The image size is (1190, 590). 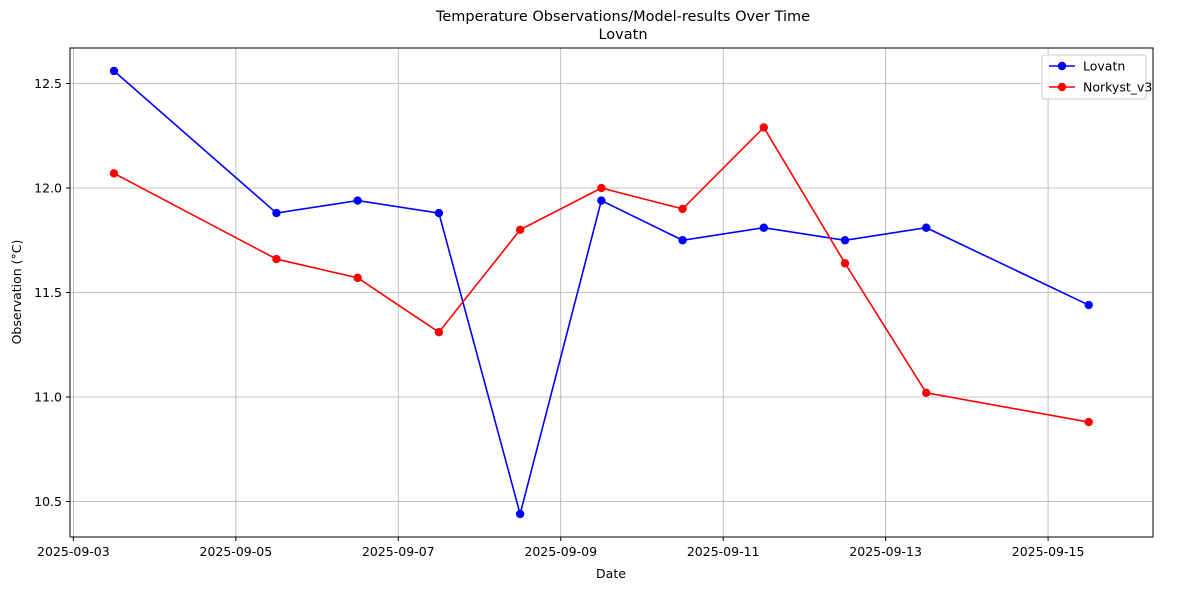 I want to click on y-tick-label: 10.5, so click(x=48, y=501).